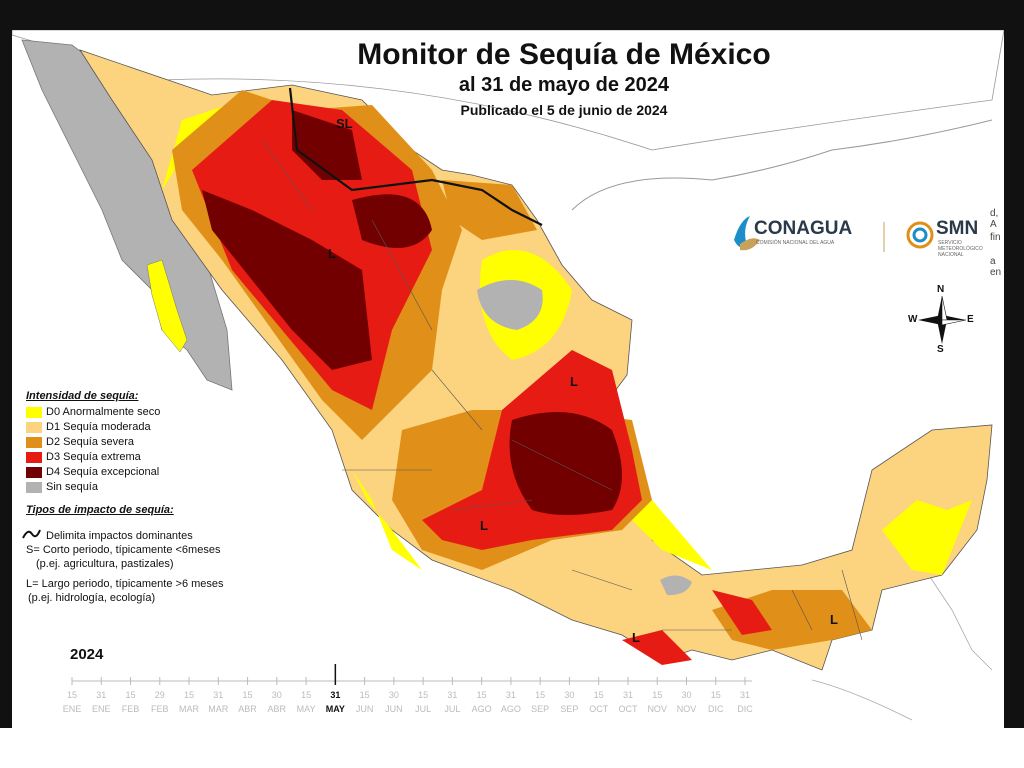 The image size is (1024, 768). Describe the element at coordinates (995, 237) in the screenshot. I see `clipped-background-text: fin` at that location.